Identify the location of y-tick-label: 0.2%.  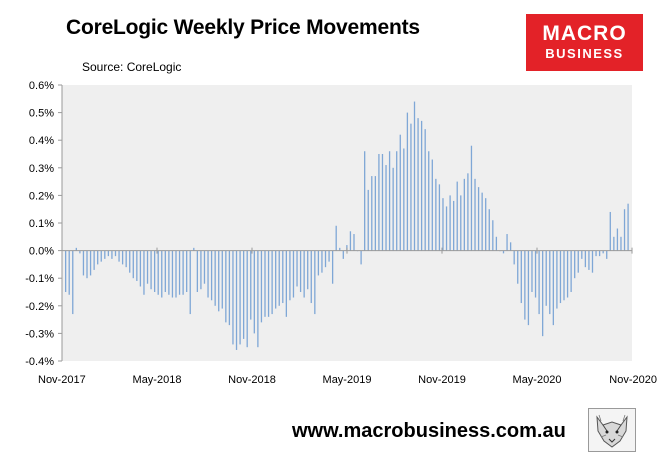
(41, 196).